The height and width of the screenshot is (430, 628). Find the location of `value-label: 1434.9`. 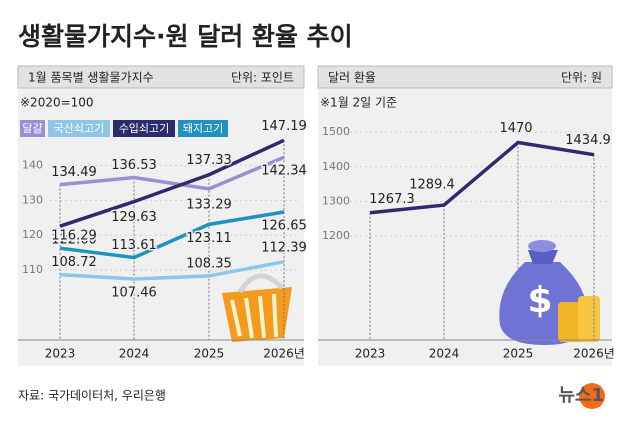

value-label: 1434.9 is located at coordinates (588, 140).